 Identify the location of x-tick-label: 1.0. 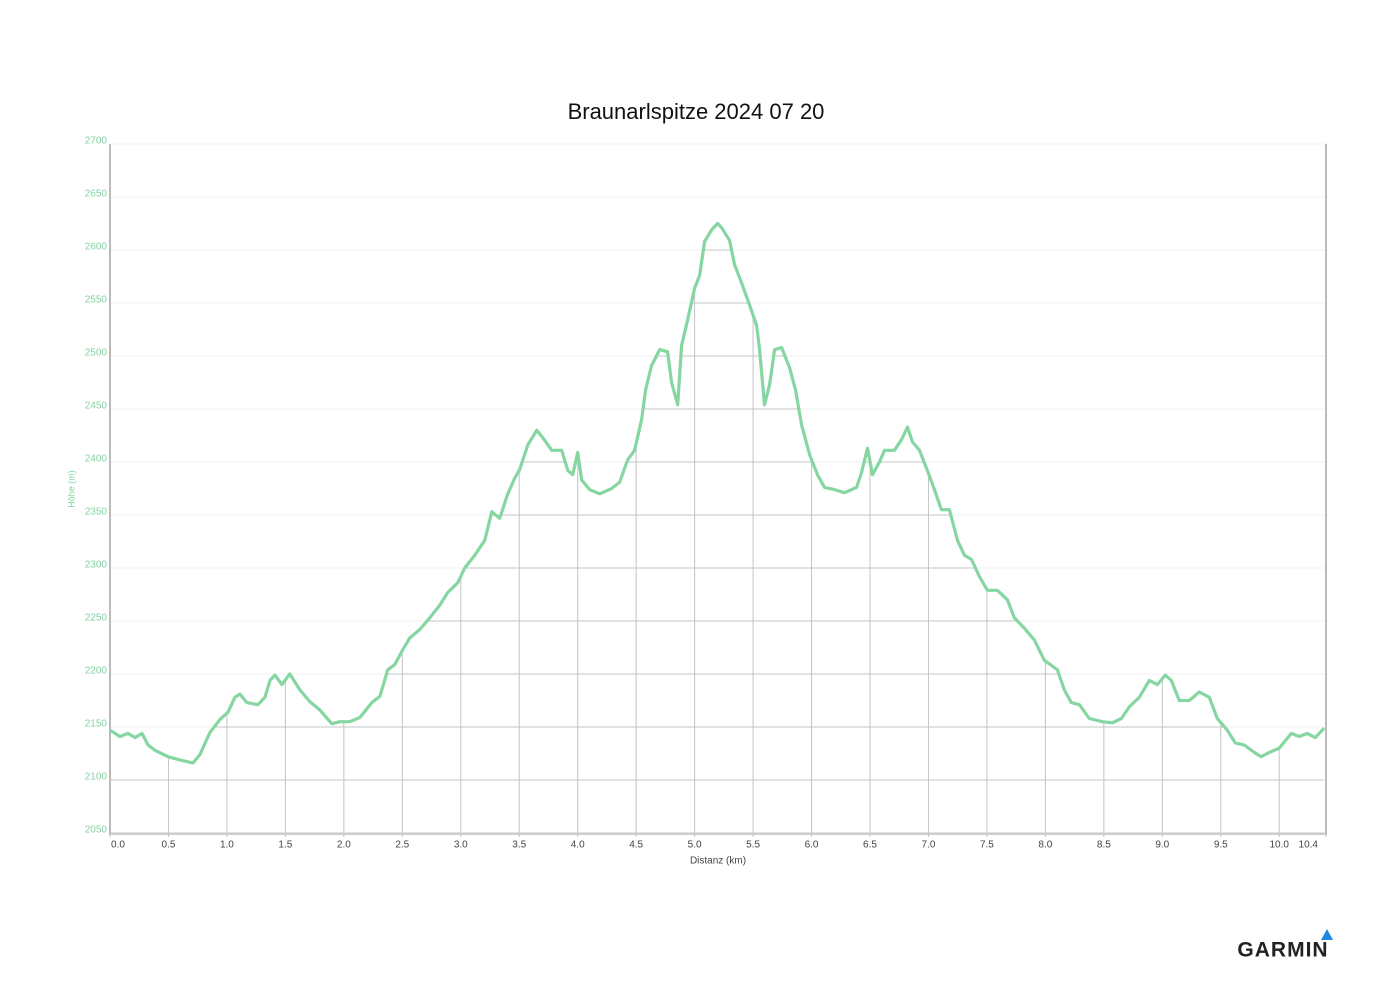
(227, 845).